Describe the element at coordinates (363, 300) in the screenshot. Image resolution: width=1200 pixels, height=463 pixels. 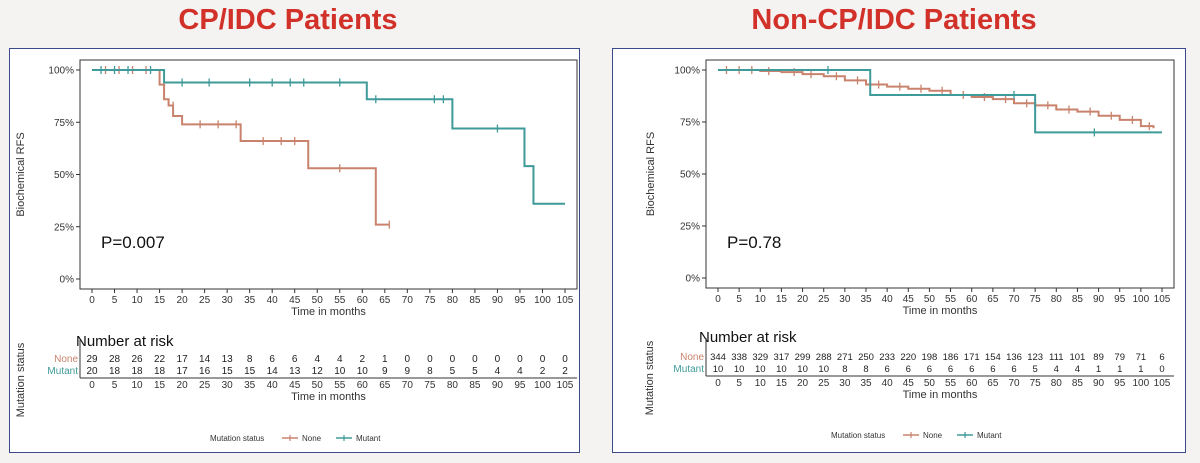
I see `x-tick-label: 60` at that location.